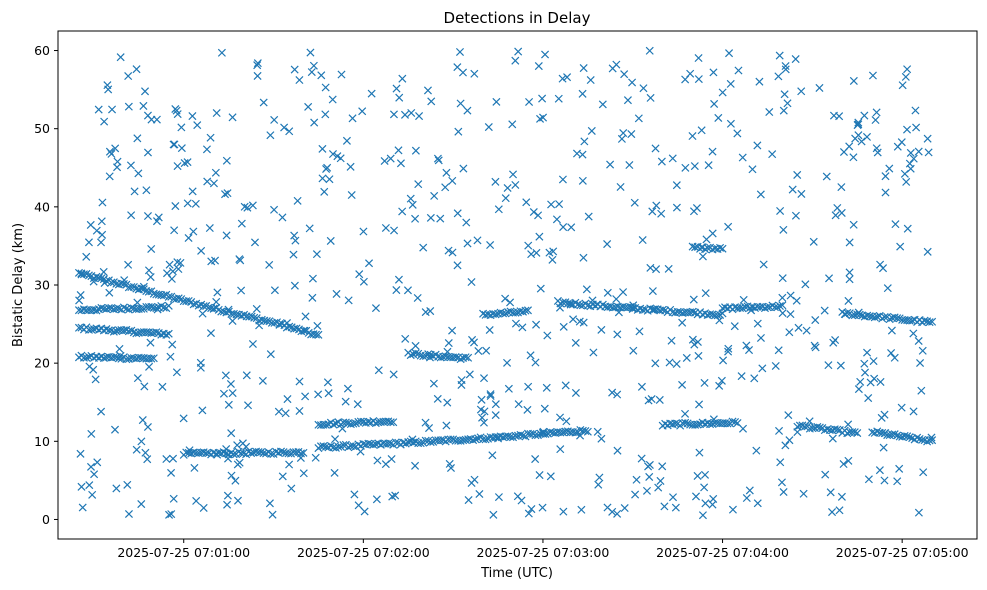  I want to click on y-axis-ticks: 0 10 20 30 40 50 60, so click(46, 285).